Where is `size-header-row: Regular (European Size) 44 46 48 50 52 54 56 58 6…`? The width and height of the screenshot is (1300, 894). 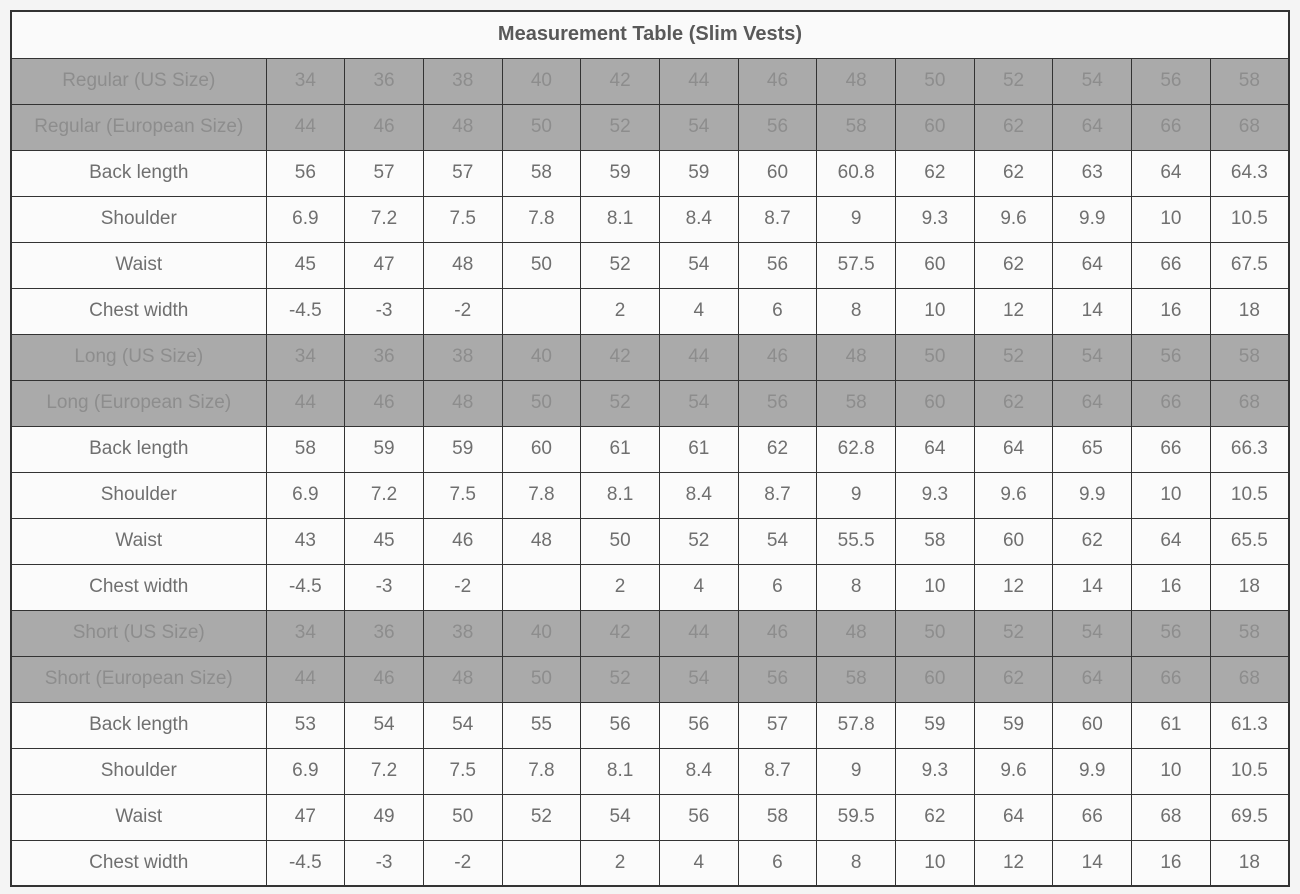
size-header-row: Regular (European Size) 44 46 48 50 52 54 56 58 6… is located at coordinates (650, 127).